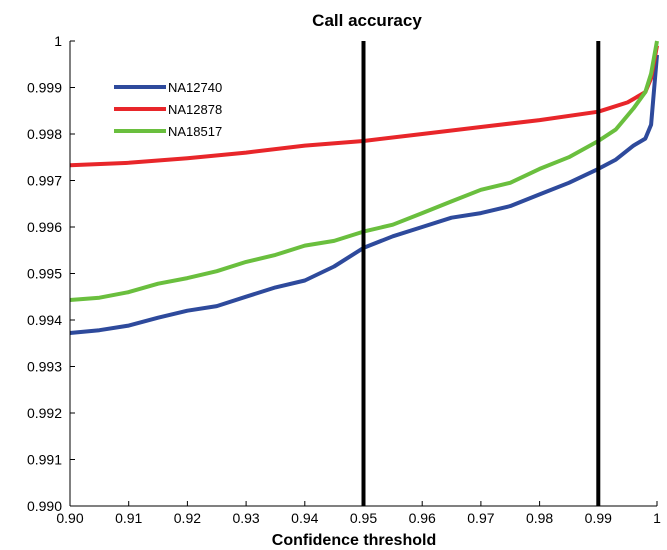 Image resolution: width=667 pixels, height=550 pixels. Describe the element at coordinates (44, 227) in the screenshot. I see `y-tick-label: 0.996` at that location.